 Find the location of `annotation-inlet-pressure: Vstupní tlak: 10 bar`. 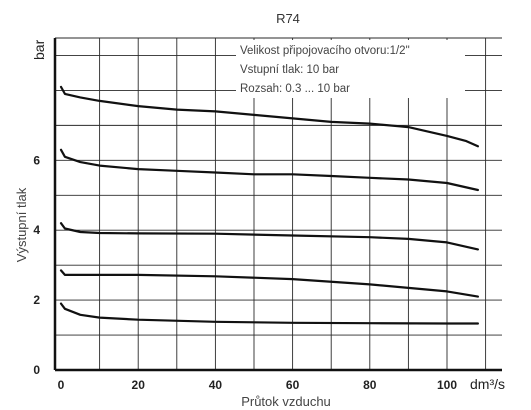

annotation-inlet-pressure: Vstupní tlak: 10 bar is located at coordinates (289, 70).